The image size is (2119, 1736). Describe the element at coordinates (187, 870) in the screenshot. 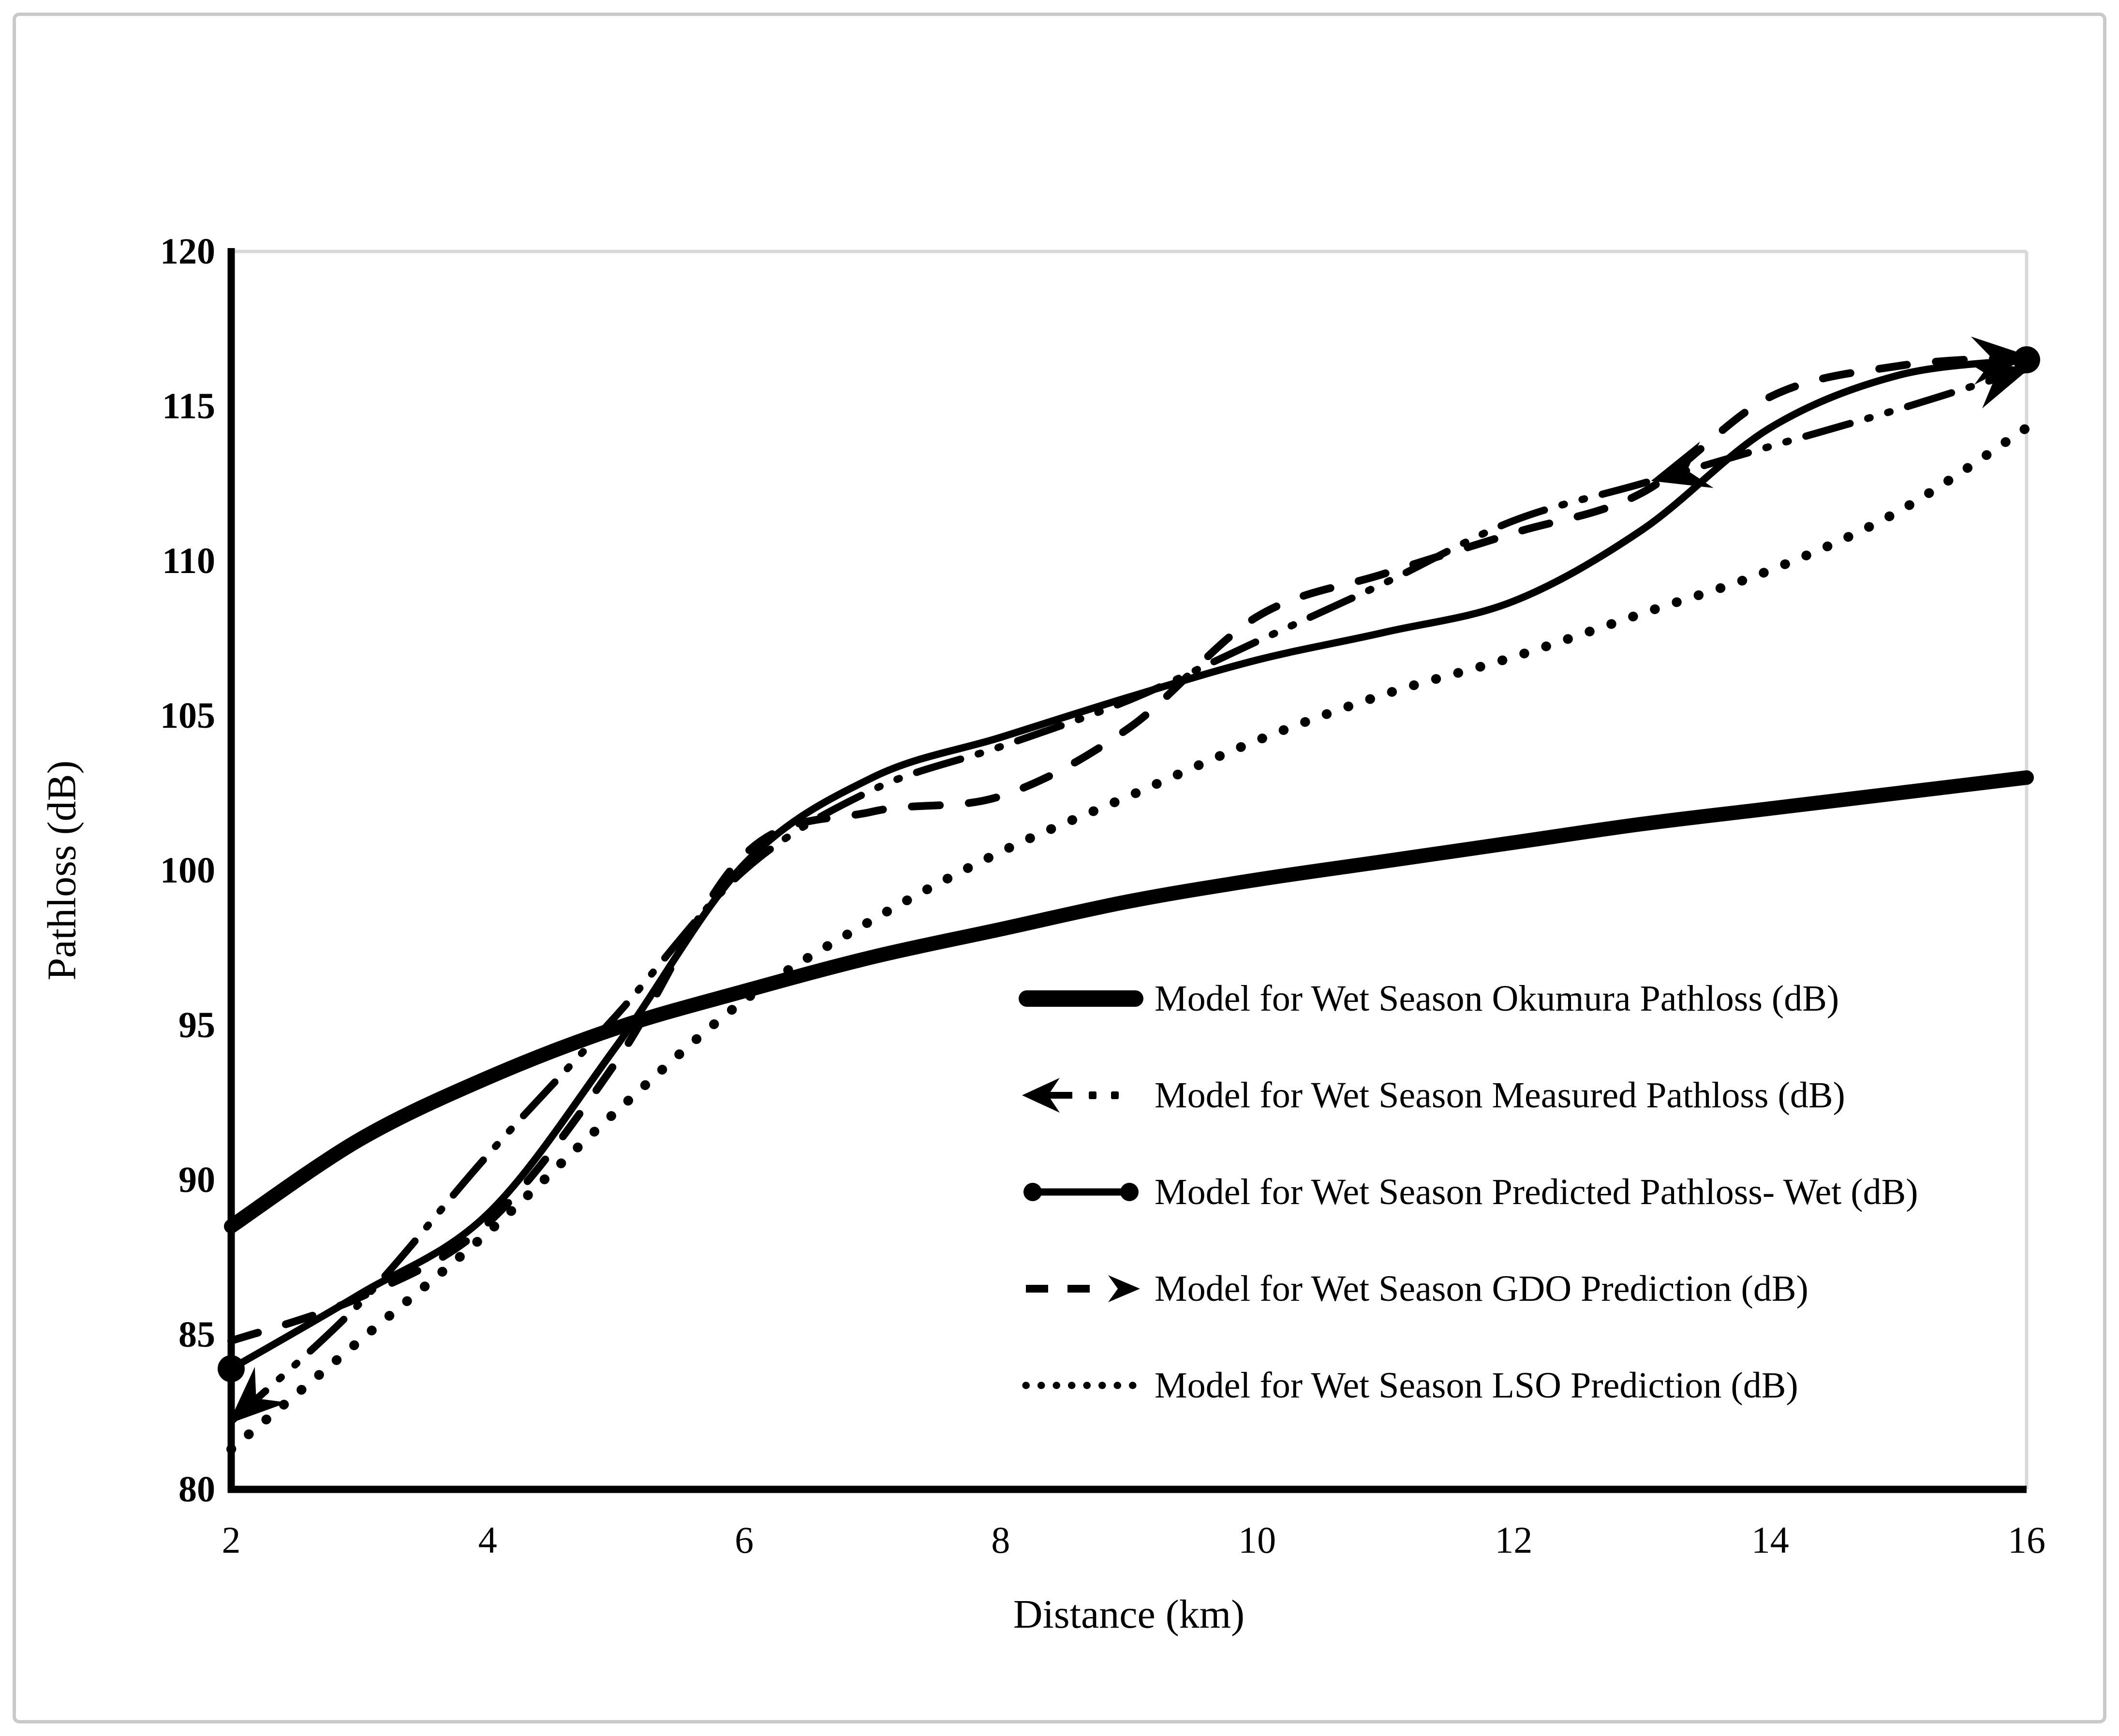

I see `y-tick-label-100: 100` at that location.